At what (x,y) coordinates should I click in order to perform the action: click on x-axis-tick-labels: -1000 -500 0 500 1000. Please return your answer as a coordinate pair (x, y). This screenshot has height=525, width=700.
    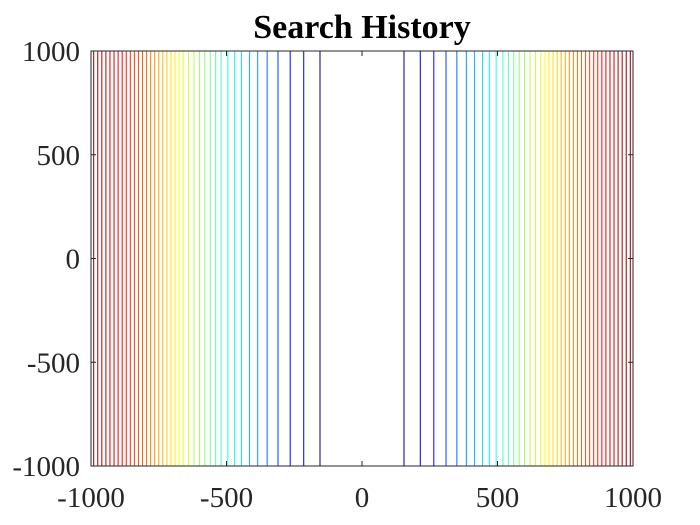
    Looking at the image, I should click on (359, 498).